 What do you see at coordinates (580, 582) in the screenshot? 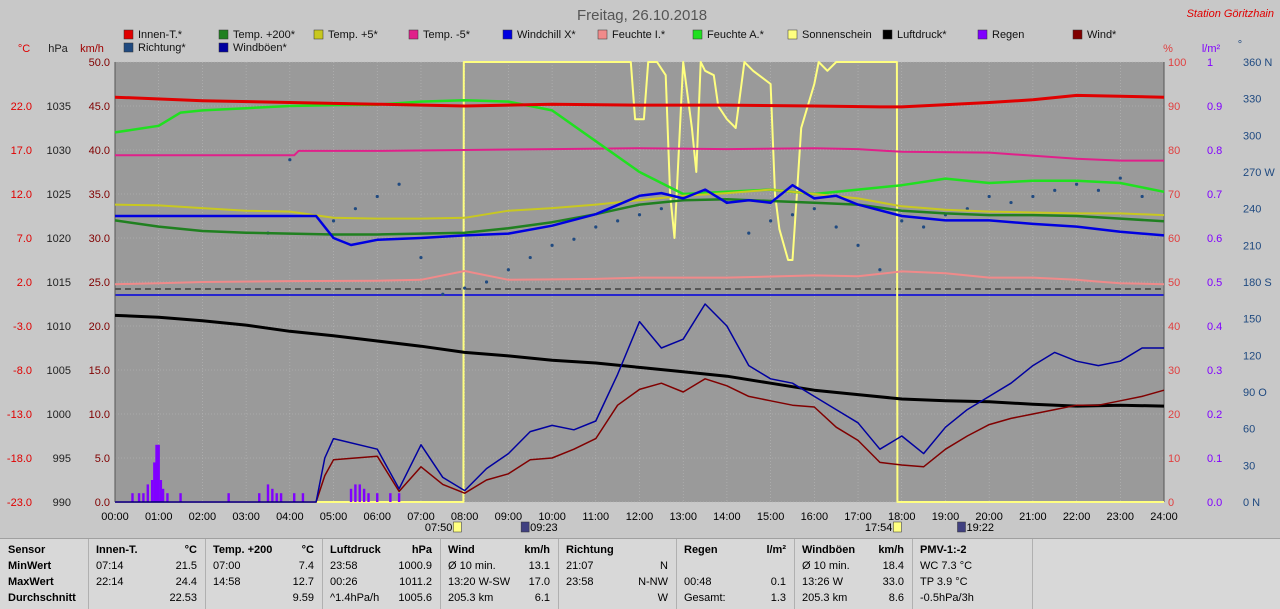
I see `cell-time: 23:58` at bounding box center [580, 582].